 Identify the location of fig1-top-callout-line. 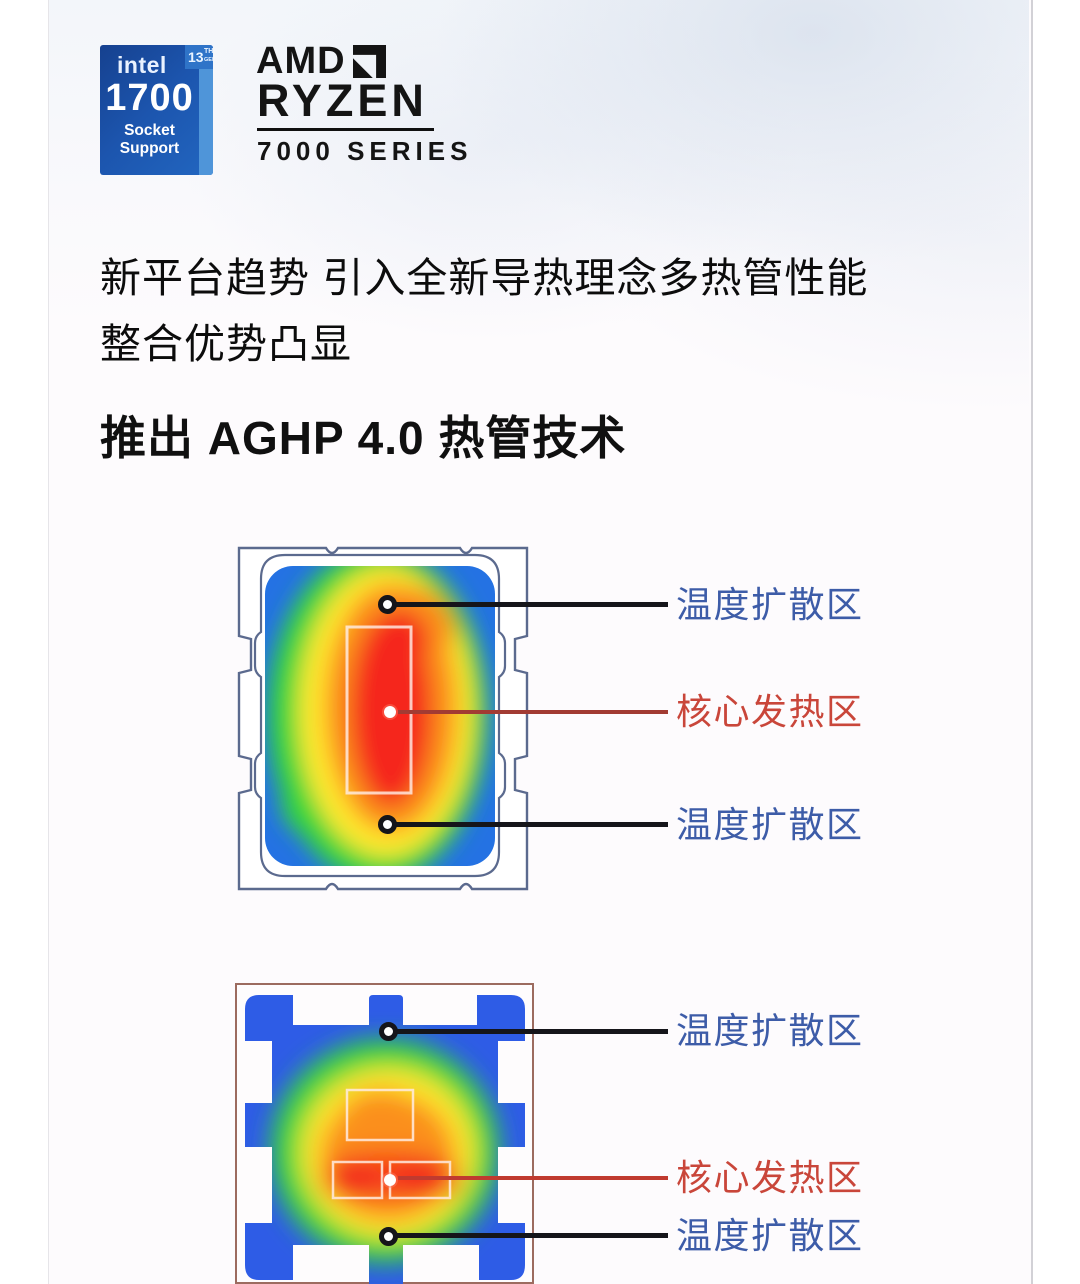
(532, 604).